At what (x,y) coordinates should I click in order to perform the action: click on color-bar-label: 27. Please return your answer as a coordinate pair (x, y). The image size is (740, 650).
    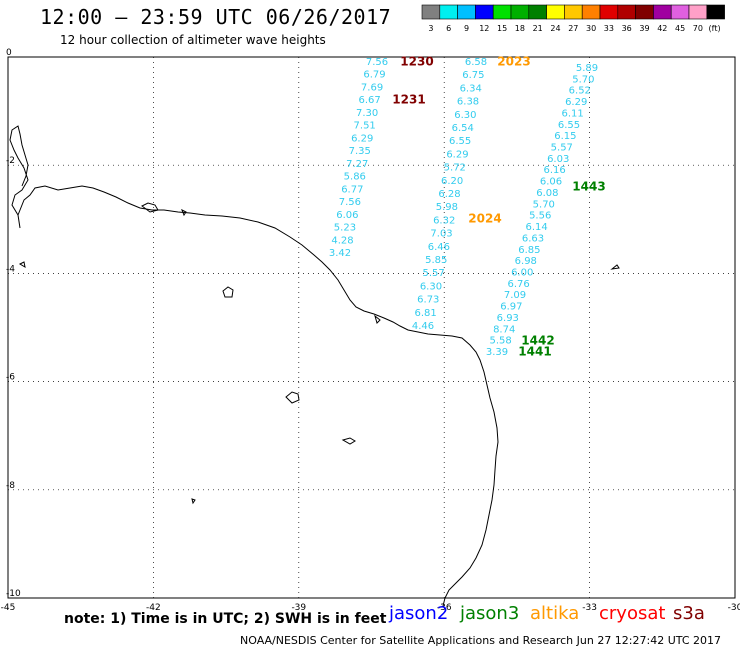
    Looking at the image, I should click on (573, 28).